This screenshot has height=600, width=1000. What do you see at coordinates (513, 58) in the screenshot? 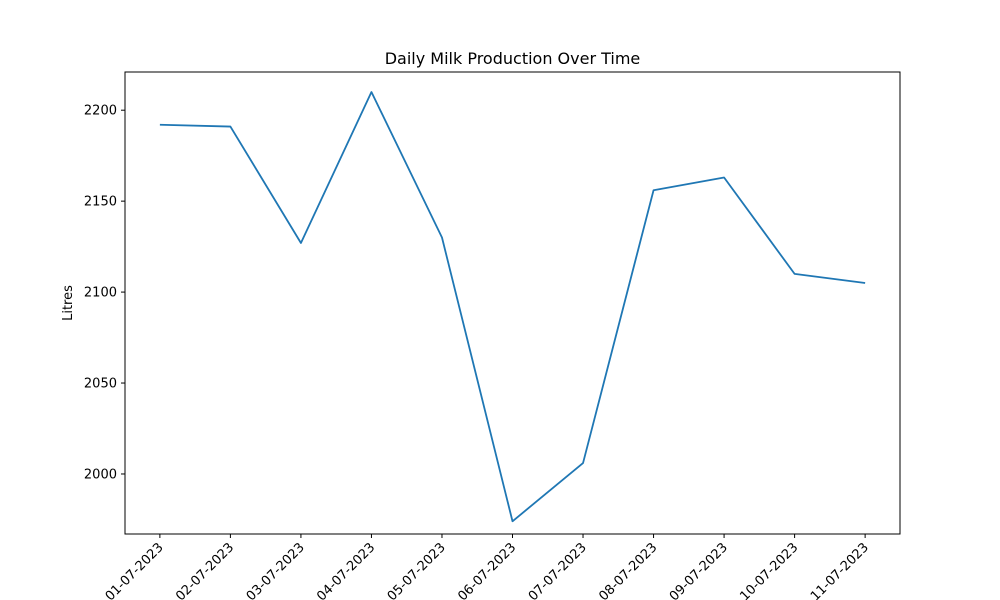
I see `chart-title: Daily Milk Production Over Time` at bounding box center [513, 58].